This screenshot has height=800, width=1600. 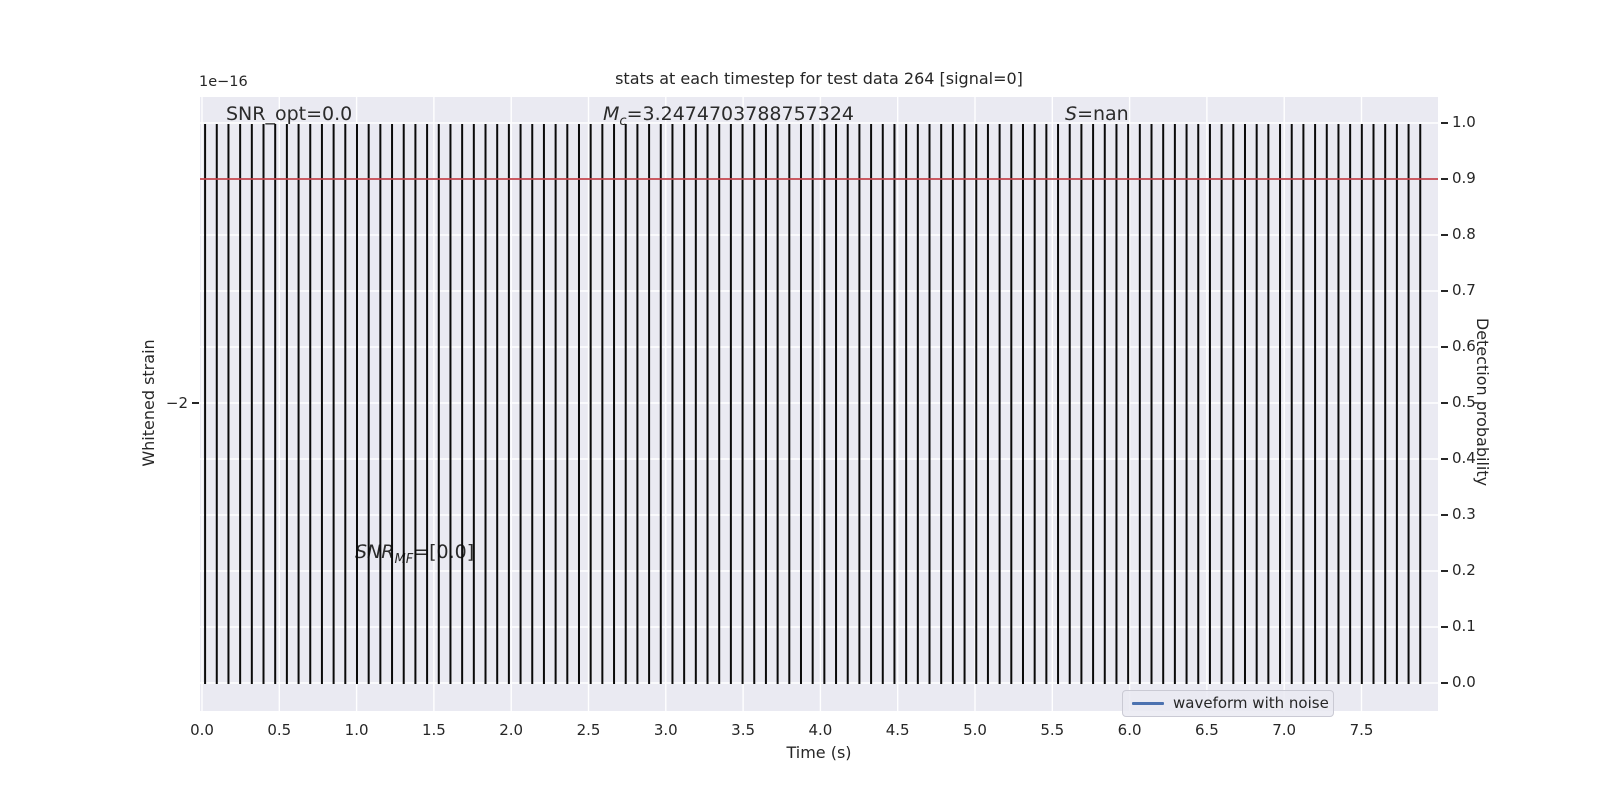 What do you see at coordinates (1464, 514) in the screenshot?
I see `right-y-tick-label: 0.3` at bounding box center [1464, 514].